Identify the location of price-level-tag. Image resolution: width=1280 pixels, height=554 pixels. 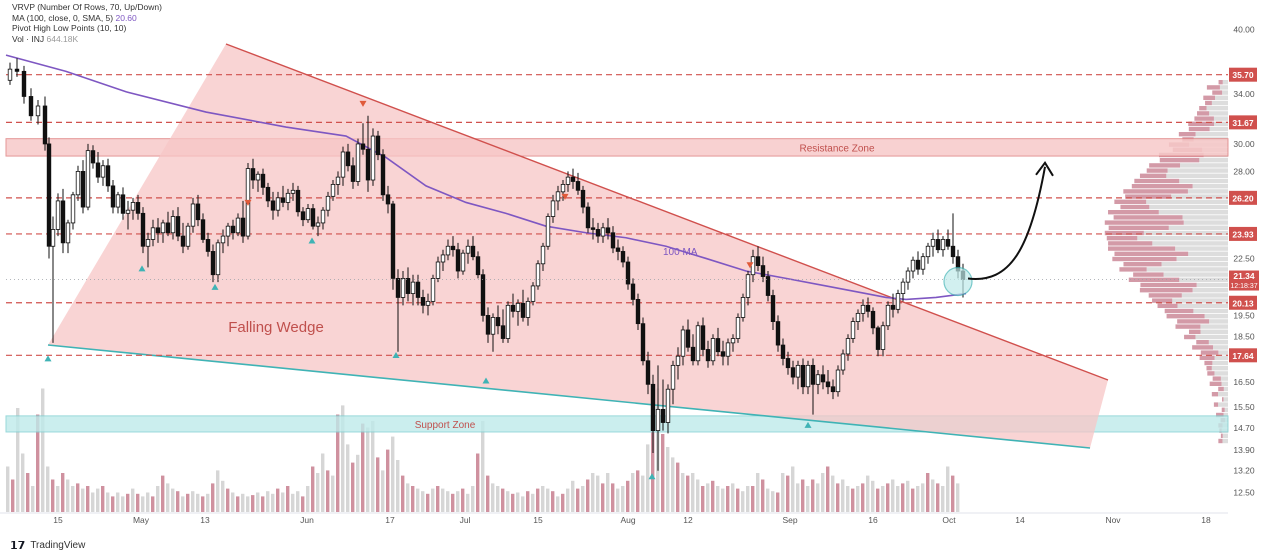
(1243, 302).